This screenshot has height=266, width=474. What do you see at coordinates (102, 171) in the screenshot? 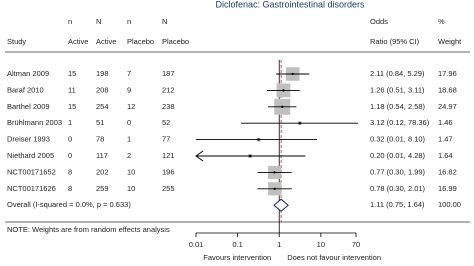
I see `cell-n-active: 202` at bounding box center [102, 171].